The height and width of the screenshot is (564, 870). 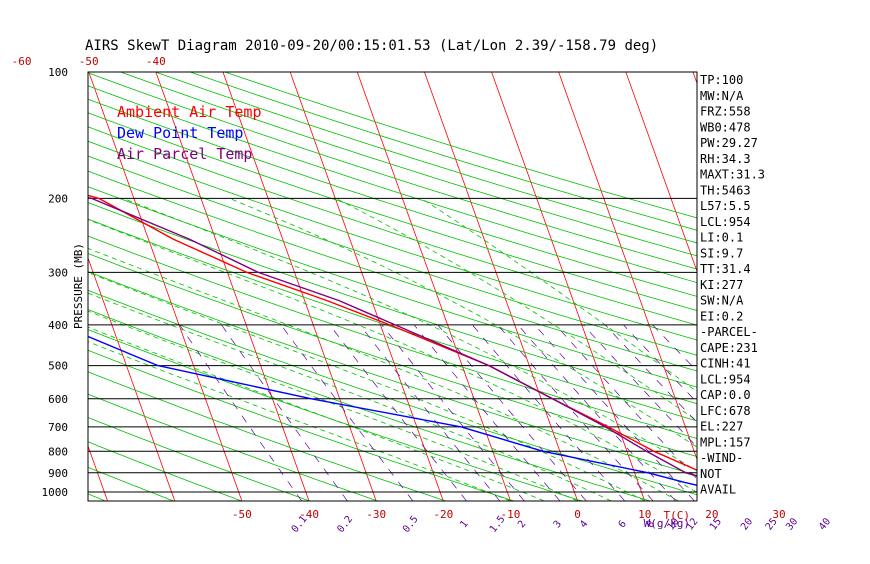 What do you see at coordinates (721, 427) in the screenshot?
I see `stats-item: EL:227` at bounding box center [721, 427].